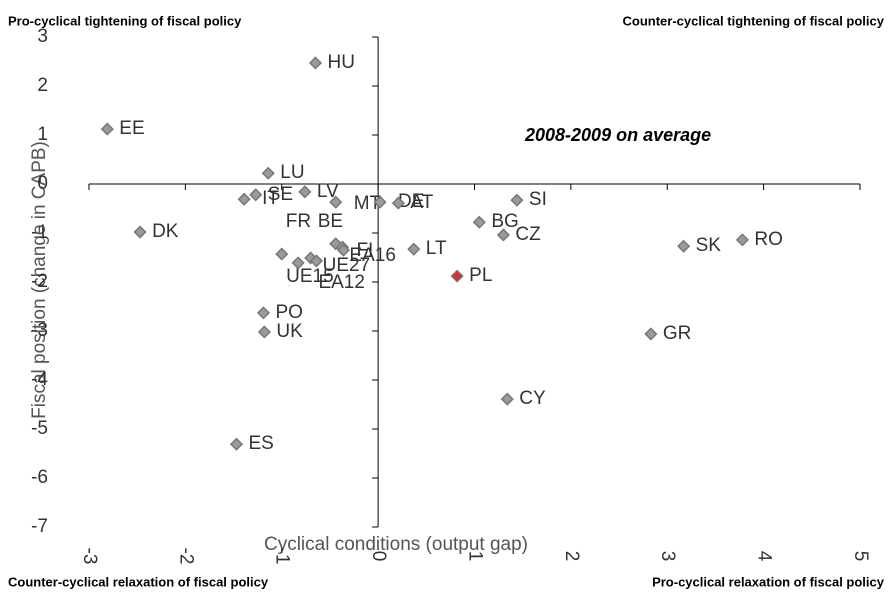 The image size is (889, 592). What do you see at coordinates (39, 379) in the screenshot?
I see `y-tick-label: -4` at bounding box center [39, 379].